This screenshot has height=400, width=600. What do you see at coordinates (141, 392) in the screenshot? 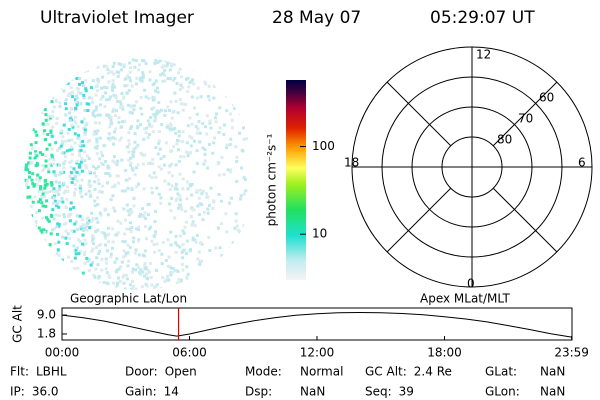
I see `field-label: Gain:` at bounding box center [141, 392].